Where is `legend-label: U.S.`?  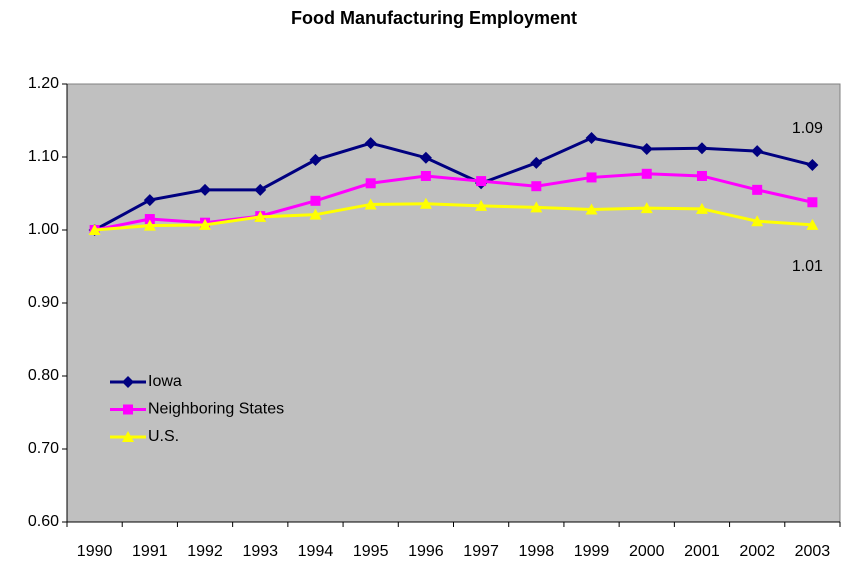 legend-label: U.S. is located at coordinates (163, 436).